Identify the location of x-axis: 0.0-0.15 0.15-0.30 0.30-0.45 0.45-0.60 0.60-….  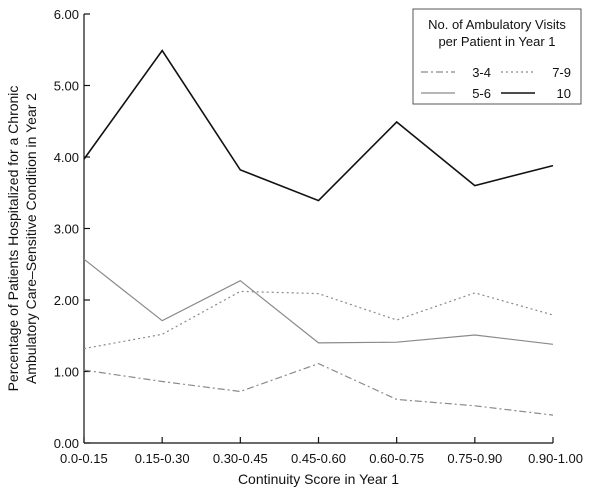
(321, 451).